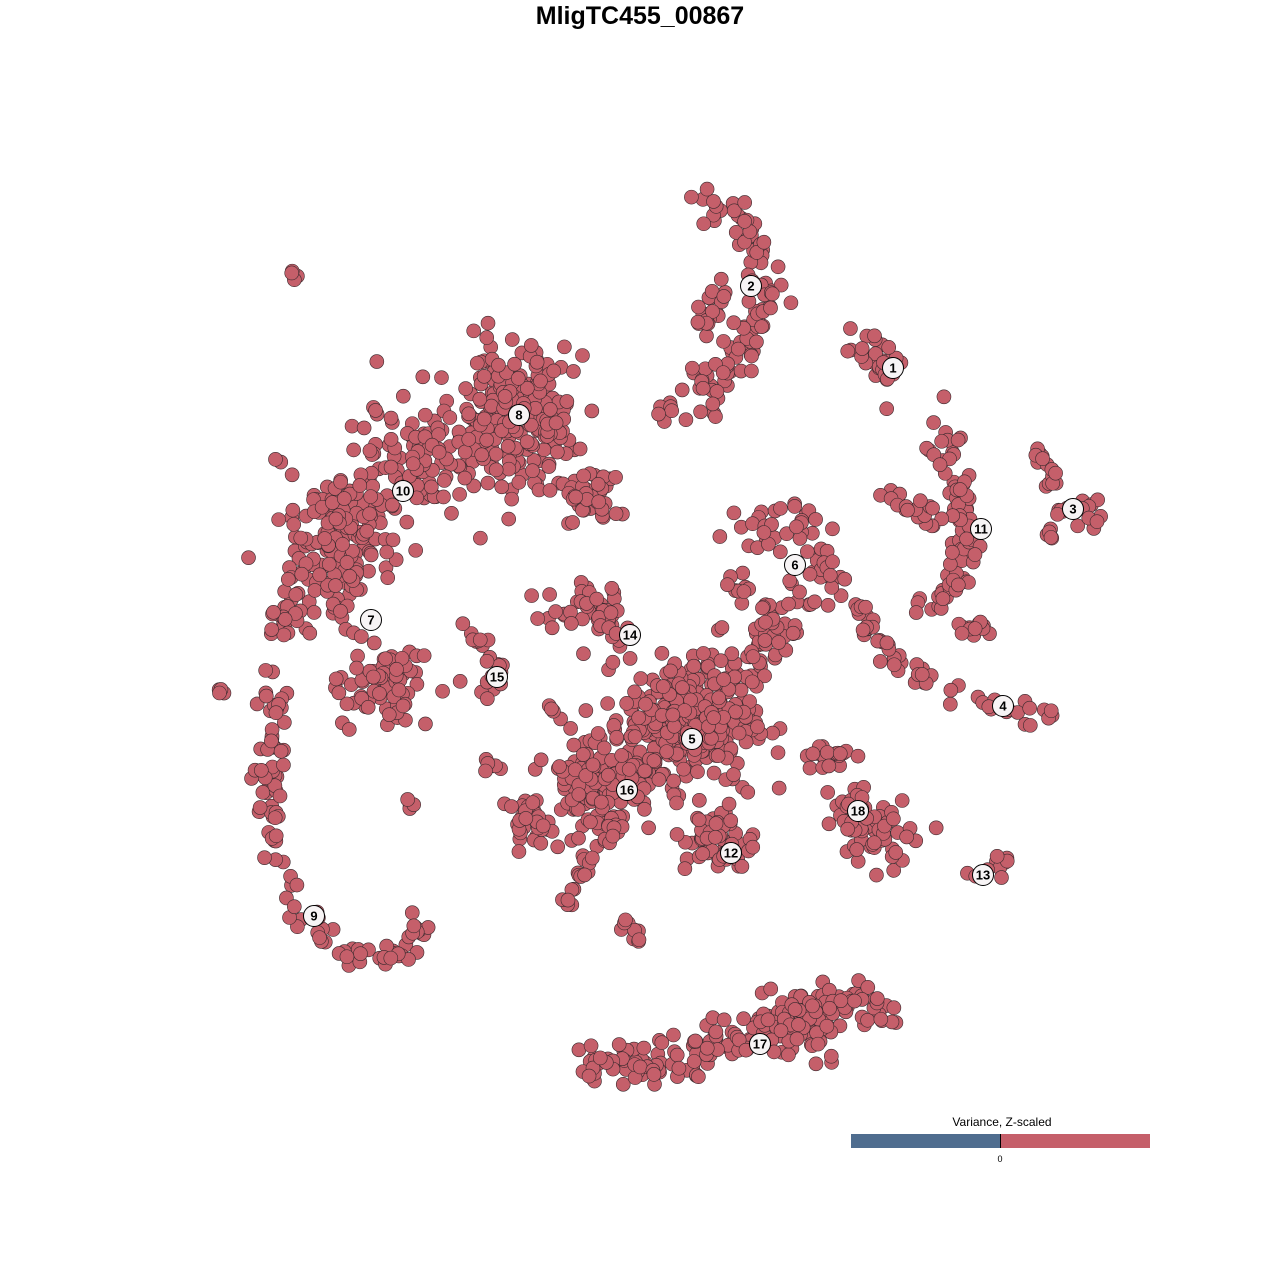 The image size is (1280, 1280). What do you see at coordinates (925, 1141) in the screenshot?
I see `legend-bar-negative` at bounding box center [925, 1141].